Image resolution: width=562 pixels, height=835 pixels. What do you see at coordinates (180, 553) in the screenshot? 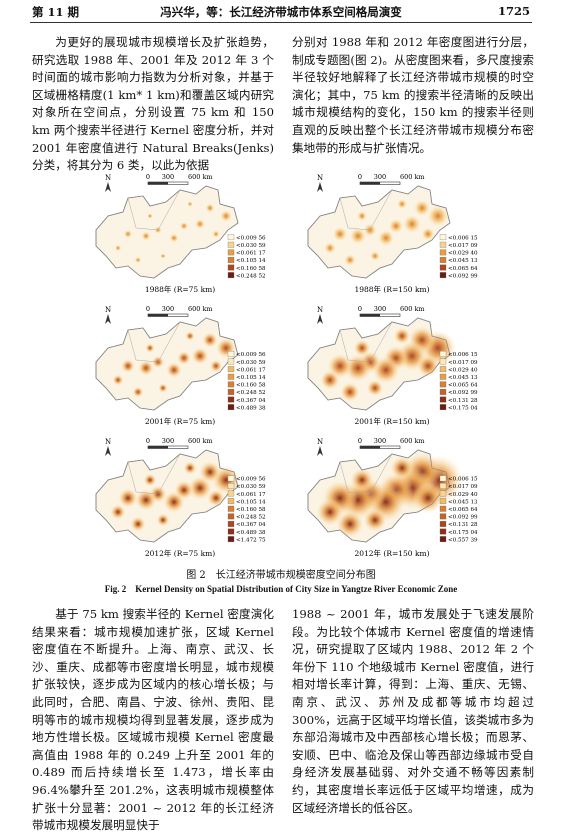
I see `panel-label: 2012年 (R=75 km)` at bounding box center [180, 553].